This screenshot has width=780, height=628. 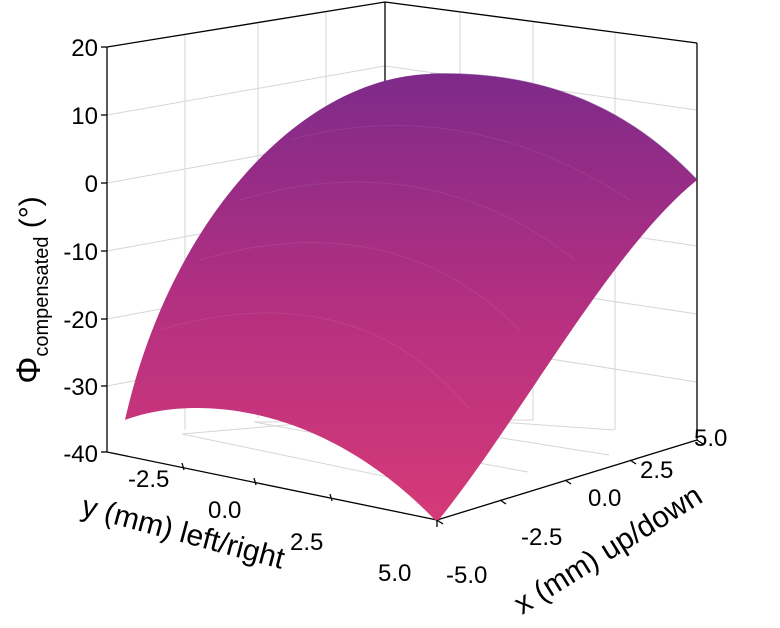 What do you see at coordinates (80, 320) in the screenshot?
I see `z-tick: -20` at bounding box center [80, 320].